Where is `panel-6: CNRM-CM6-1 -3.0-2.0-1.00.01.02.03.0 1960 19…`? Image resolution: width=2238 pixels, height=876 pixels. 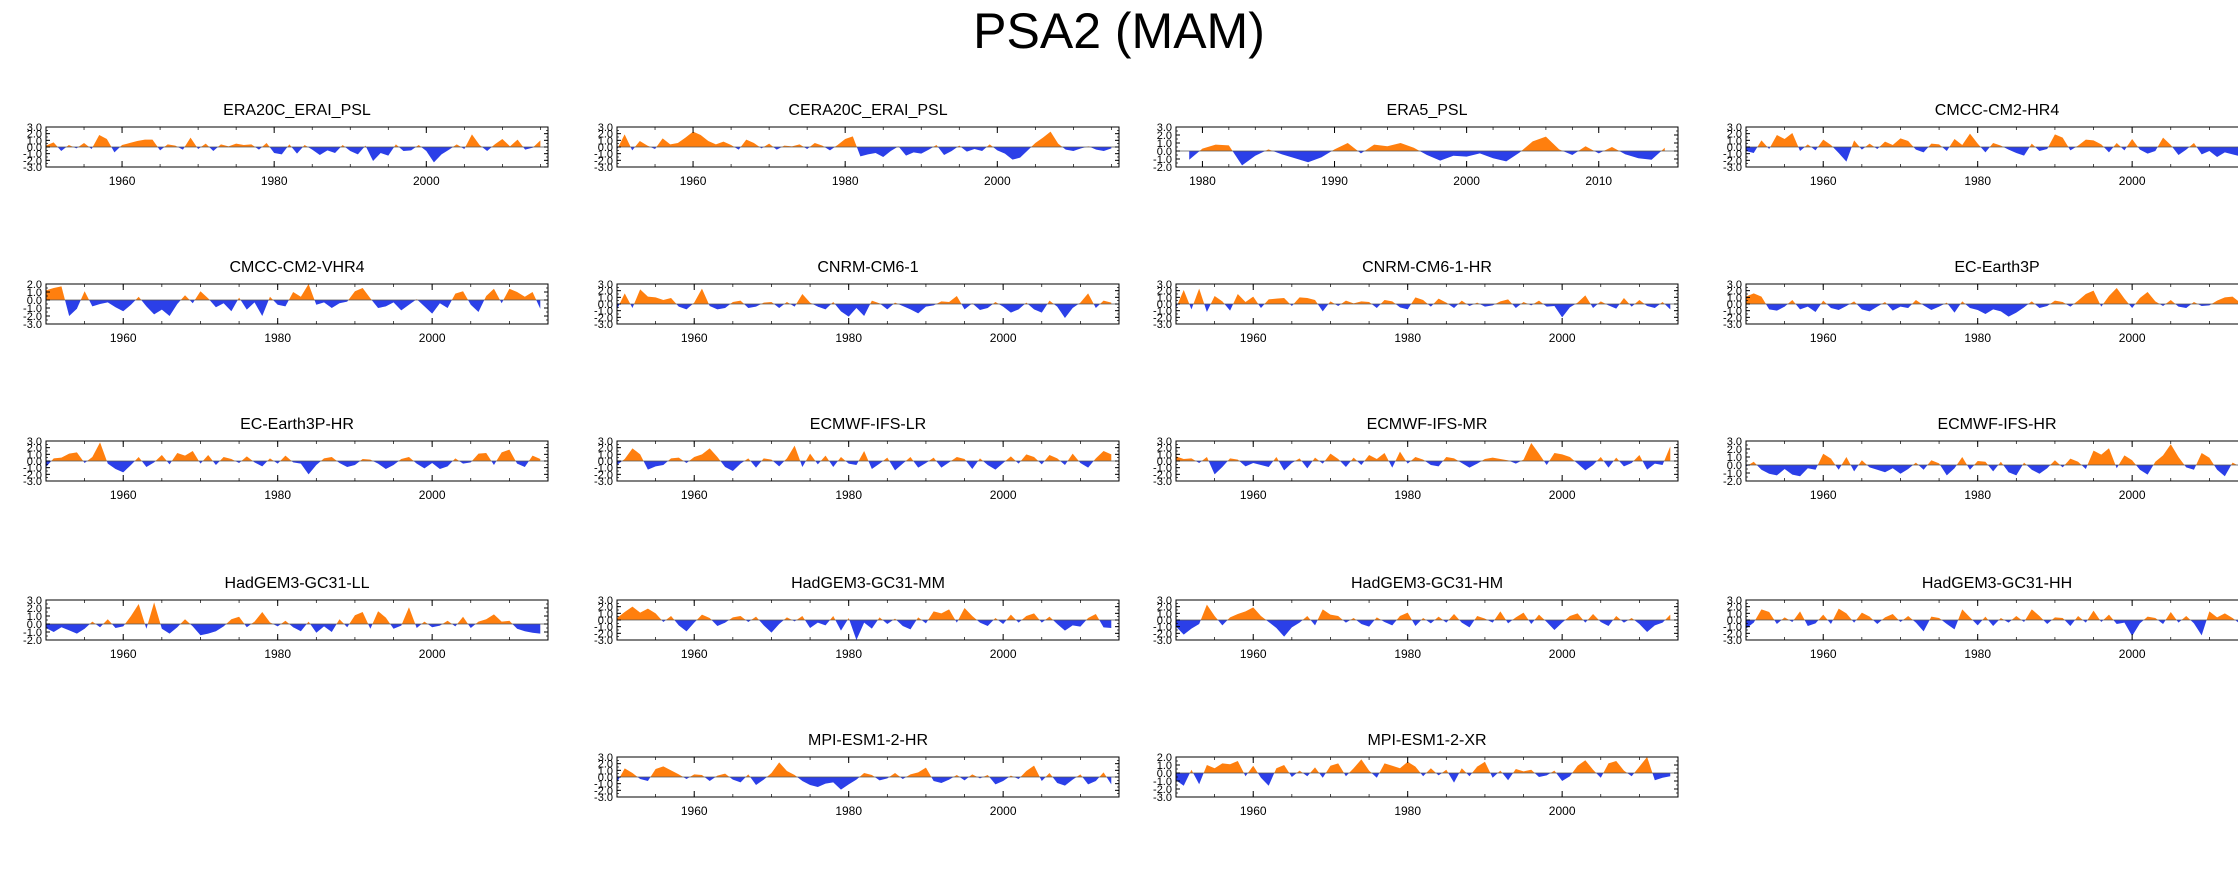
panel-6: CNRM-CM6-1 -3.0-2.0-1.00.01.02.03.0 1960 19… is located at coordinates (857, 302).